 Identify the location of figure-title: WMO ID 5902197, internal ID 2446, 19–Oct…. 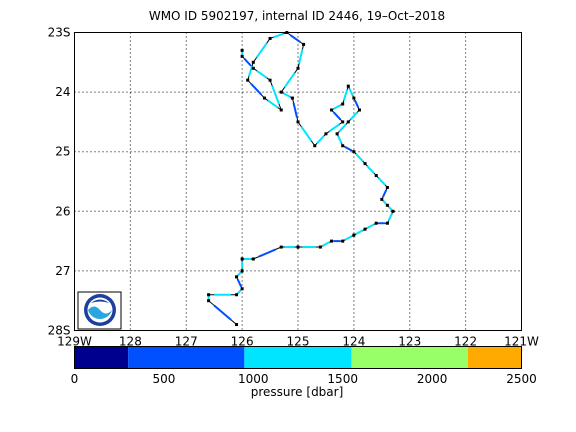
(297, 16).